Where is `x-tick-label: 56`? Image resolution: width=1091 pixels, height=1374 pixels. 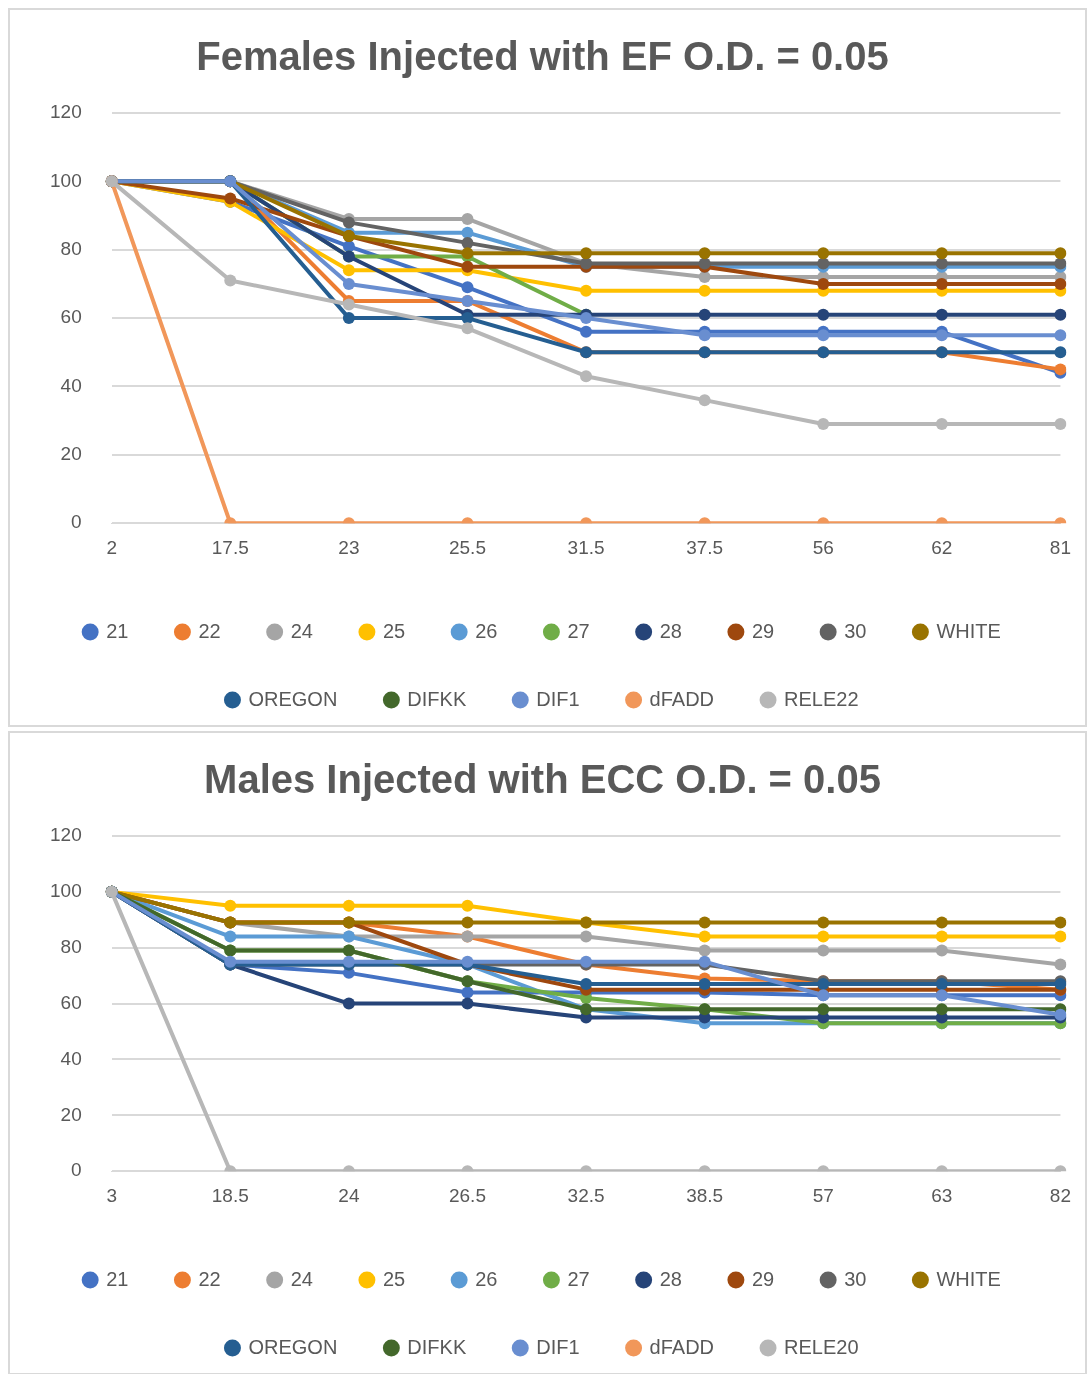 x-tick-label: 56 is located at coordinates (823, 547).